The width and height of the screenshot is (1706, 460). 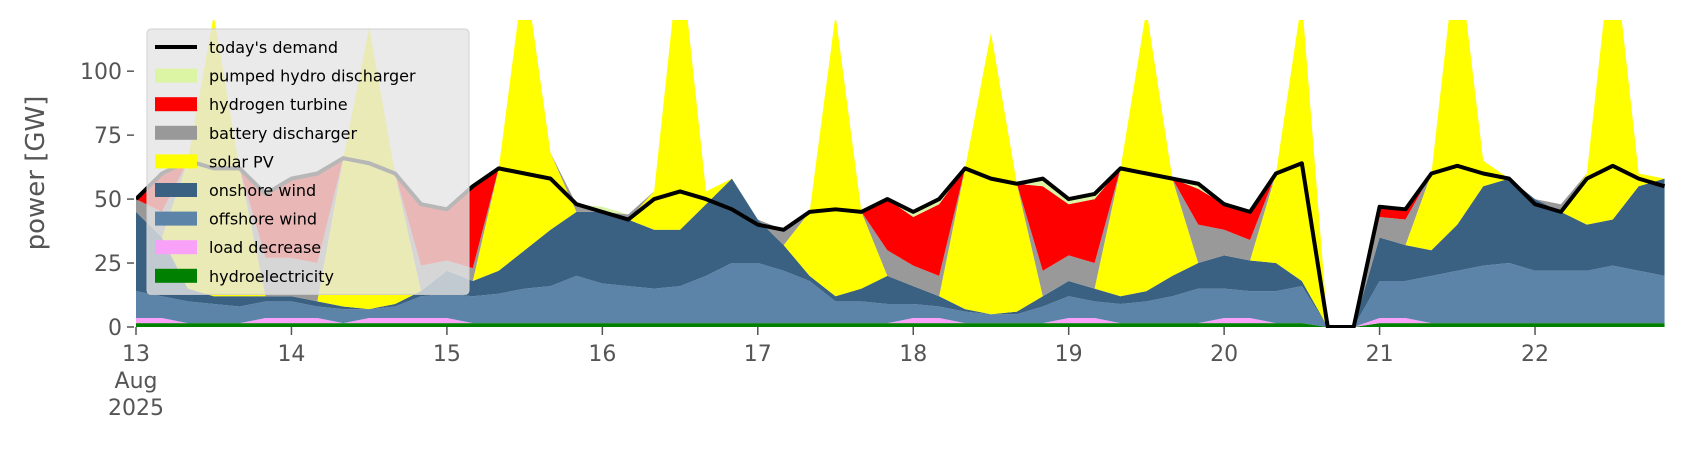 What do you see at coordinates (913, 354) in the screenshot?
I see `x-tick-label: 18` at bounding box center [913, 354].